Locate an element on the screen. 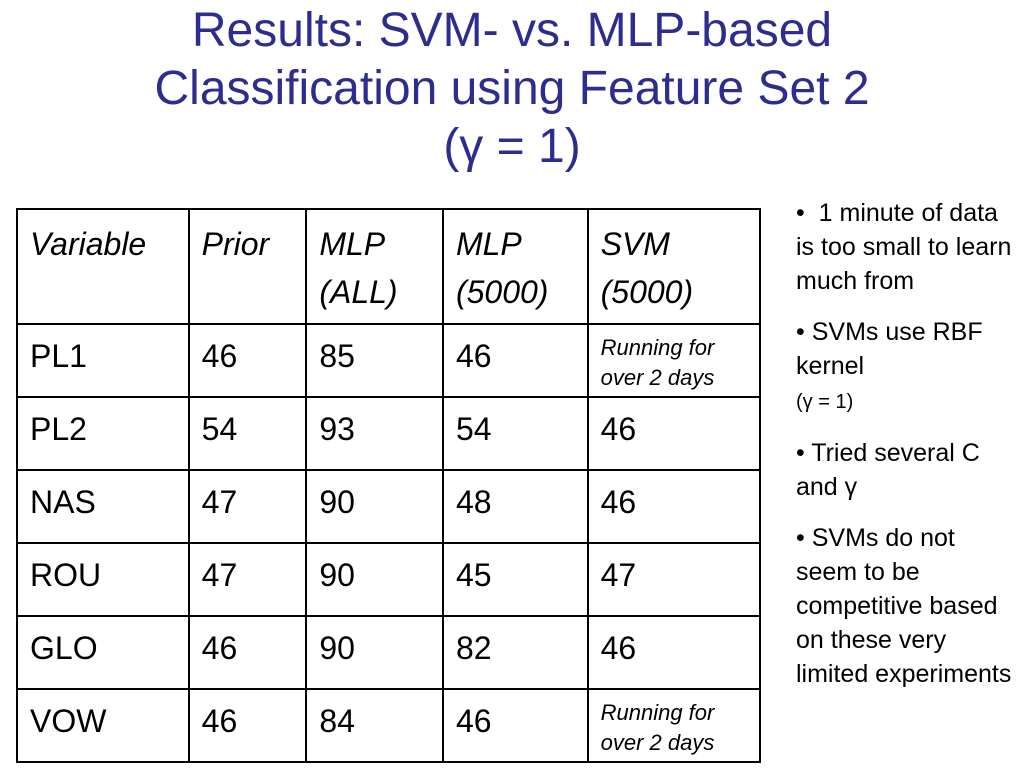 The width and height of the screenshot is (1024, 768). header-mlp-5000-line2: (5000) is located at coordinates (502, 292).